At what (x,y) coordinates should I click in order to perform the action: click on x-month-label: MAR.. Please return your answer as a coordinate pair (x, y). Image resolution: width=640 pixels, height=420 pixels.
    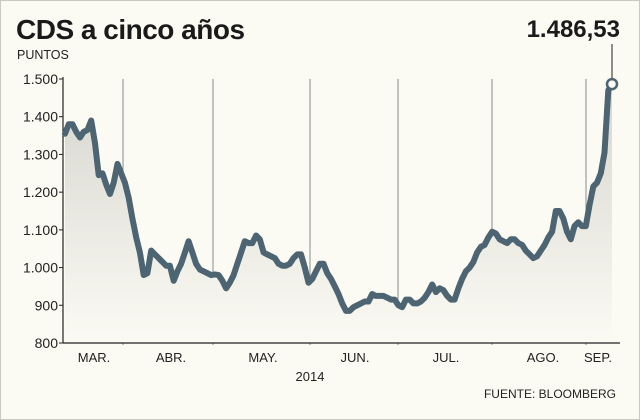
    Looking at the image, I should click on (94, 357).